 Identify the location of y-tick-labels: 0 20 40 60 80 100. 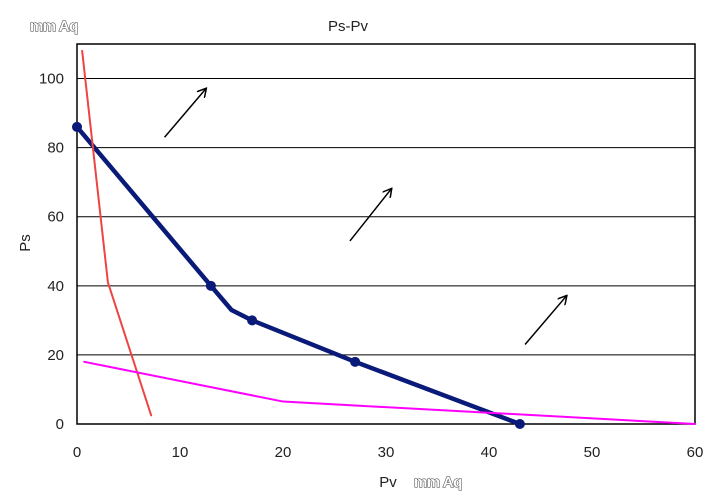
(51, 252).